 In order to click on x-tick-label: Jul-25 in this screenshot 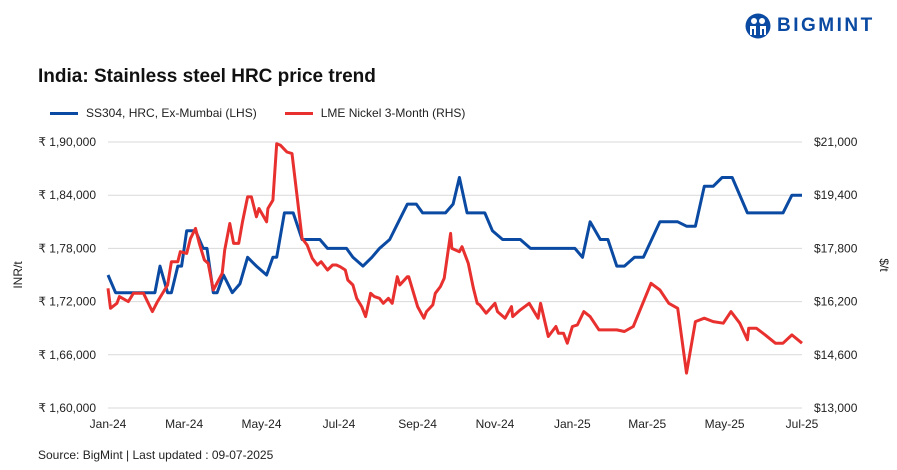, I will do `click(802, 424)`.